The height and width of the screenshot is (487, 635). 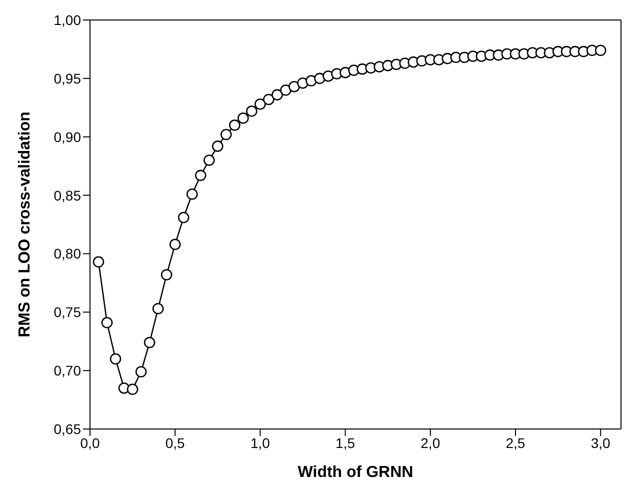 I want to click on y-tick-label: 0,85, so click(x=68, y=195).